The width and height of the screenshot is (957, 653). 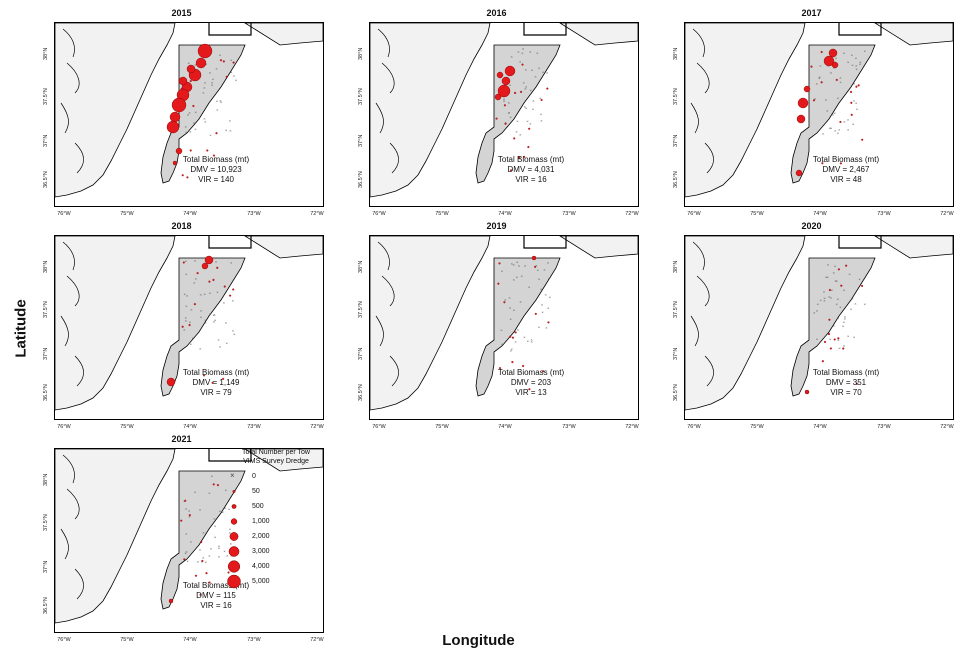 What do you see at coordinates (181, 13) in the screenshot?
I see `panel-year-title: 2015` at bounding box center [181, 13].